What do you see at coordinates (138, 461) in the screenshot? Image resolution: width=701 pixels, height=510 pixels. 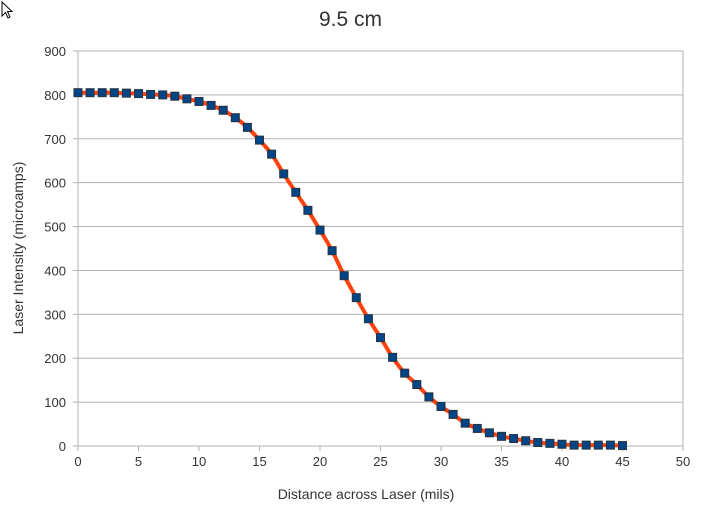 I see `x-tick-label: 5` at bounding box center [138, 461].